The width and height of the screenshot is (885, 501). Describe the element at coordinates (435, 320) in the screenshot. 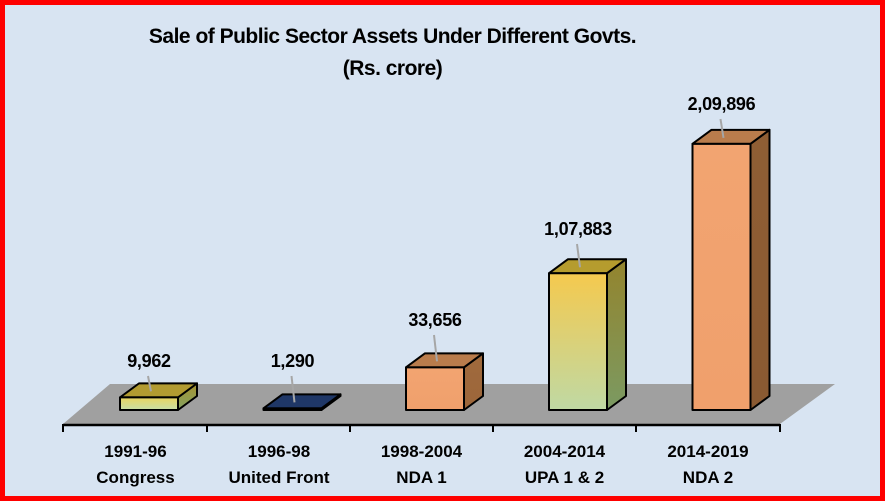

I see `data-label-nda1: 33,656` at that location.